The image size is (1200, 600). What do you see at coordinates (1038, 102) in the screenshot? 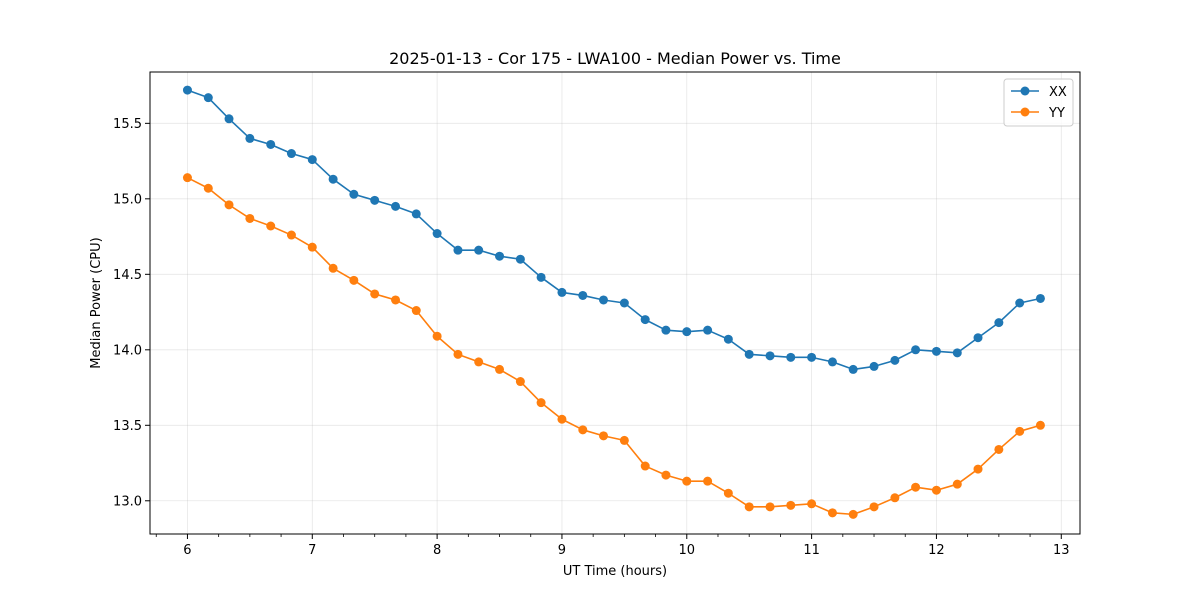
I see `legend: XX YY` at bounding box center [1038, 102].